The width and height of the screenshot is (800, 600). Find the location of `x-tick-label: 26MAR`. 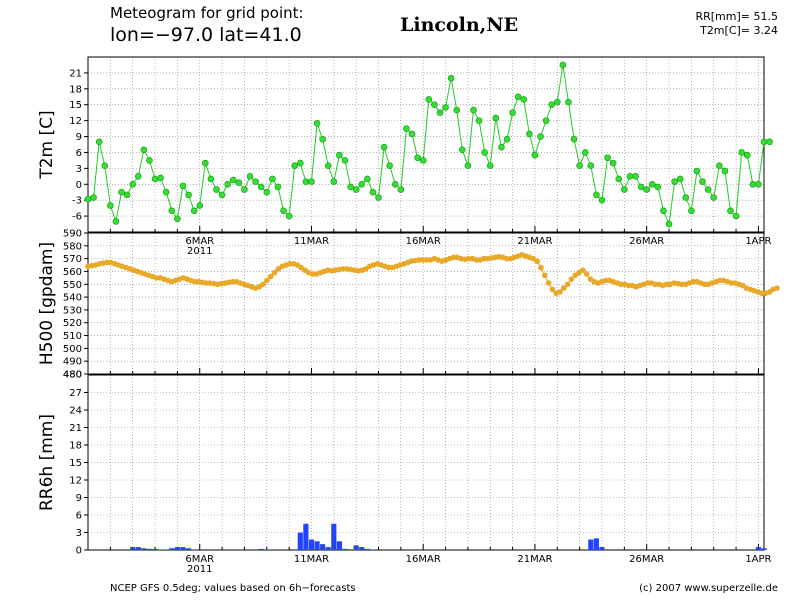

x-tick-label: 26MAR is located at coordinates (646, 241).